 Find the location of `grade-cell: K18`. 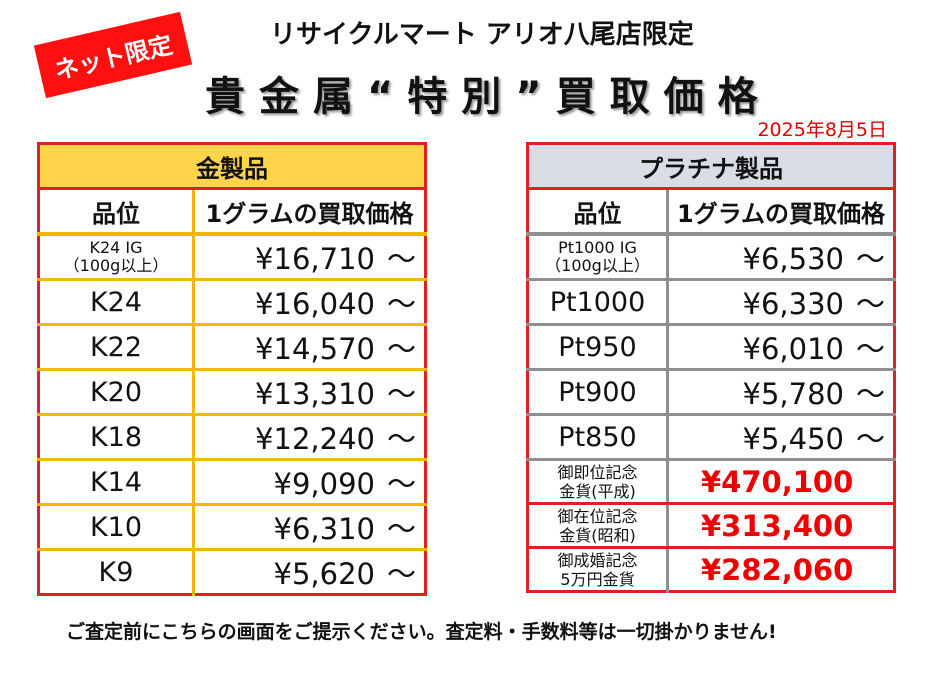

grade-cell: K18 is located at coordinates (116, 437).